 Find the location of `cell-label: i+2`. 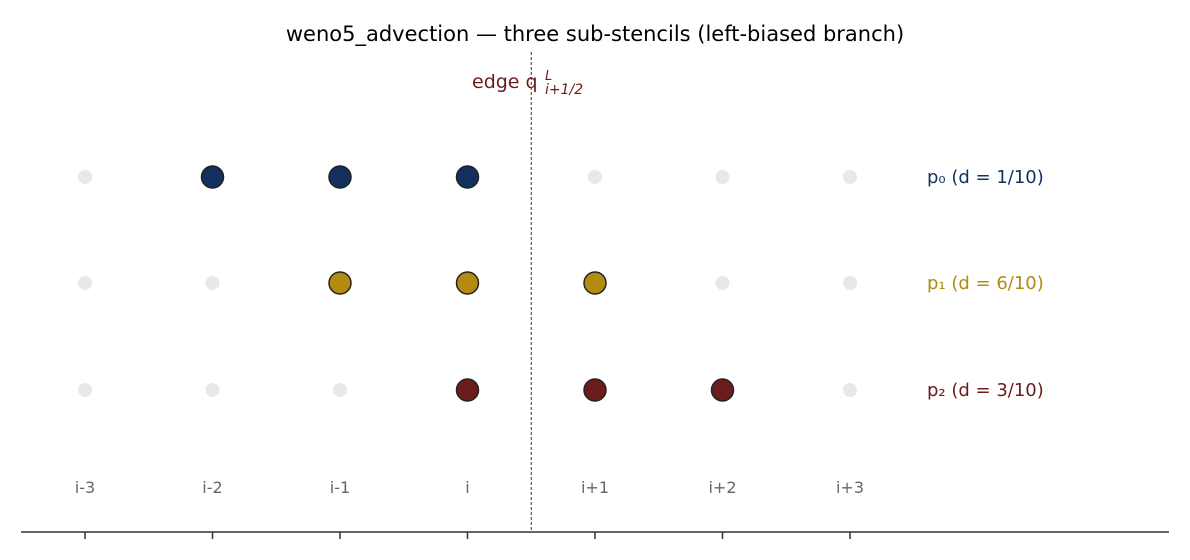

cell-label: i+2 is located at coordinates (722, 487).